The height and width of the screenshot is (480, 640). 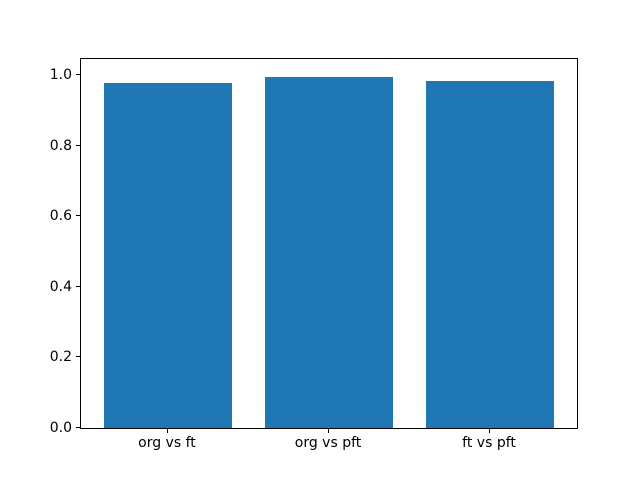 I want to click on x-tick-label: org vs ft, so click(x=167, y=443).